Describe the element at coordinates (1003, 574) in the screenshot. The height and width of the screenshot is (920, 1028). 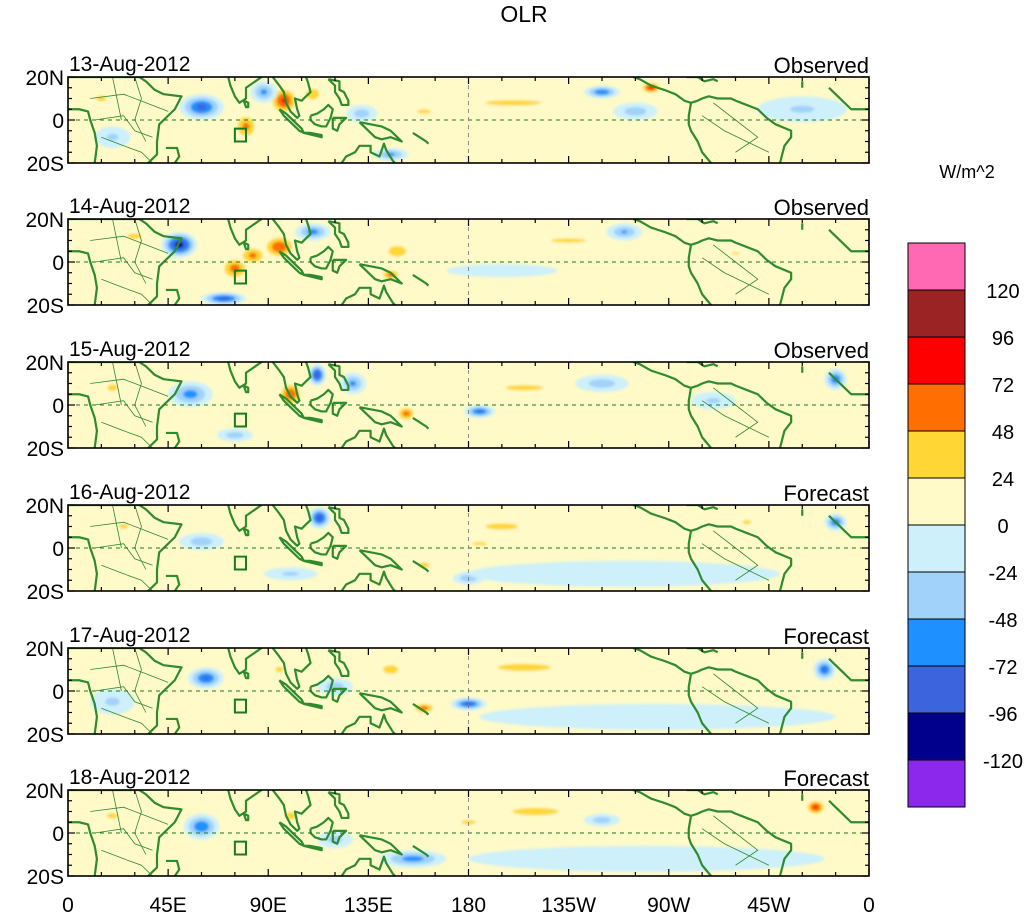
I see `colorbar-label: -24` at that location.